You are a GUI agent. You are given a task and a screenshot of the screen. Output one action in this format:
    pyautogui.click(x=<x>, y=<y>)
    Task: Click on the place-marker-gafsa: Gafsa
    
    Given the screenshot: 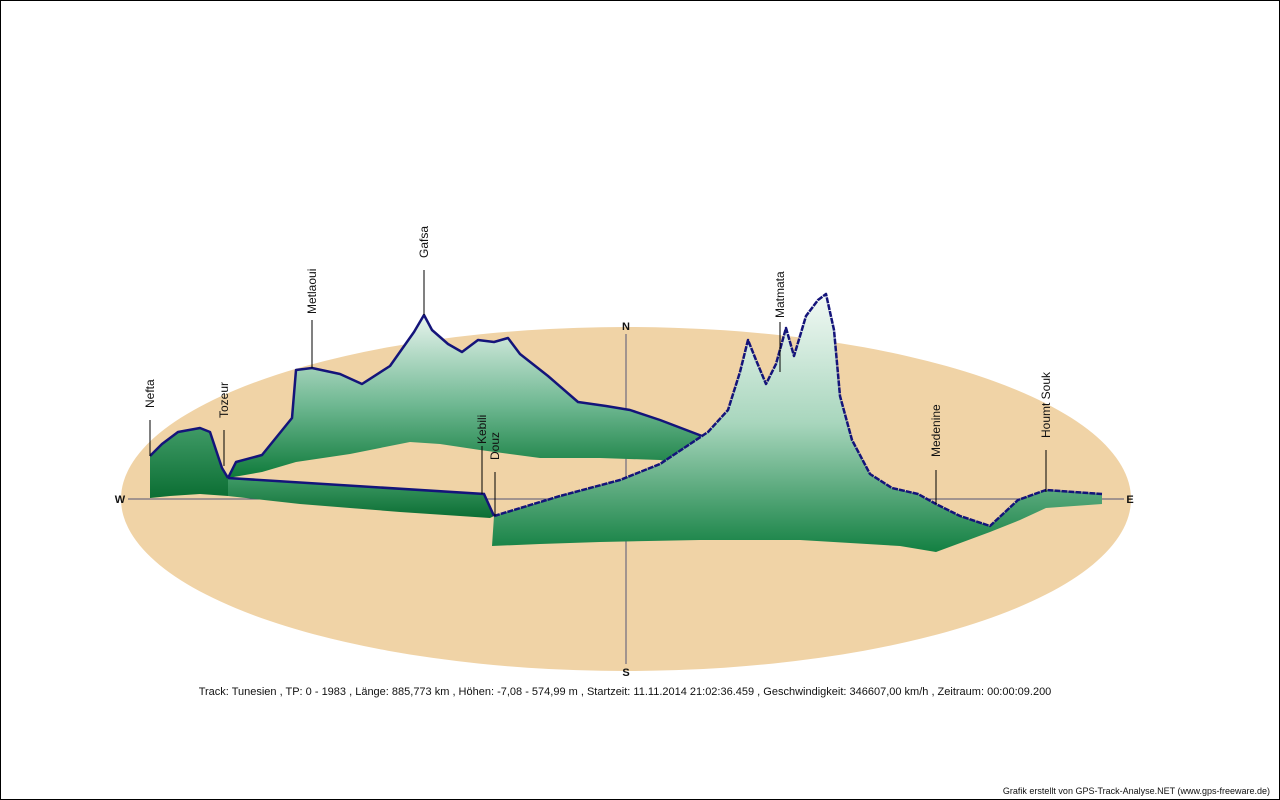 What is the action you would take?
    pyautogui.click(x=424, y=270)
    